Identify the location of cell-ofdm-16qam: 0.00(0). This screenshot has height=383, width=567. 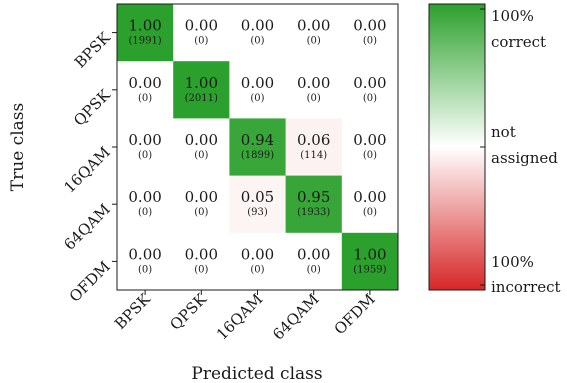
(257, 261).